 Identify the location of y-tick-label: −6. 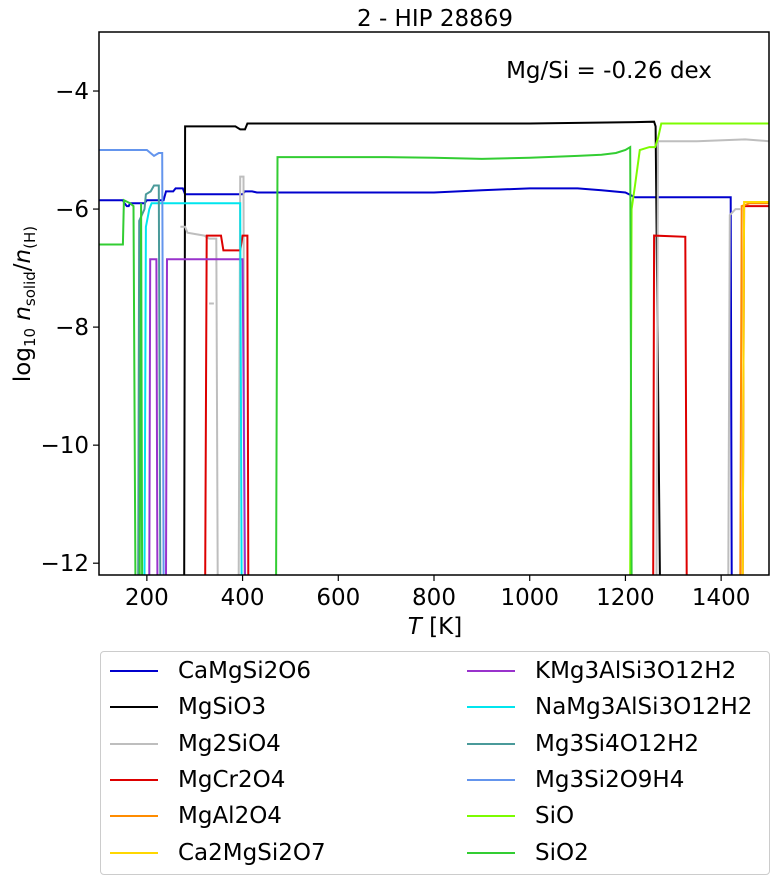
(72, 210).